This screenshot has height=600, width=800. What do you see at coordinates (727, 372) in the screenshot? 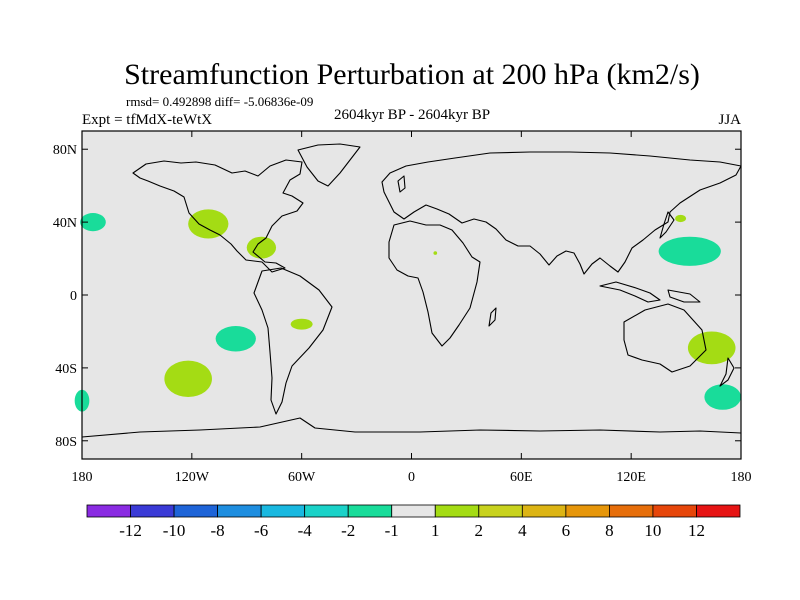
I see `coast-new-zealand` at bounding box center [727, 372].